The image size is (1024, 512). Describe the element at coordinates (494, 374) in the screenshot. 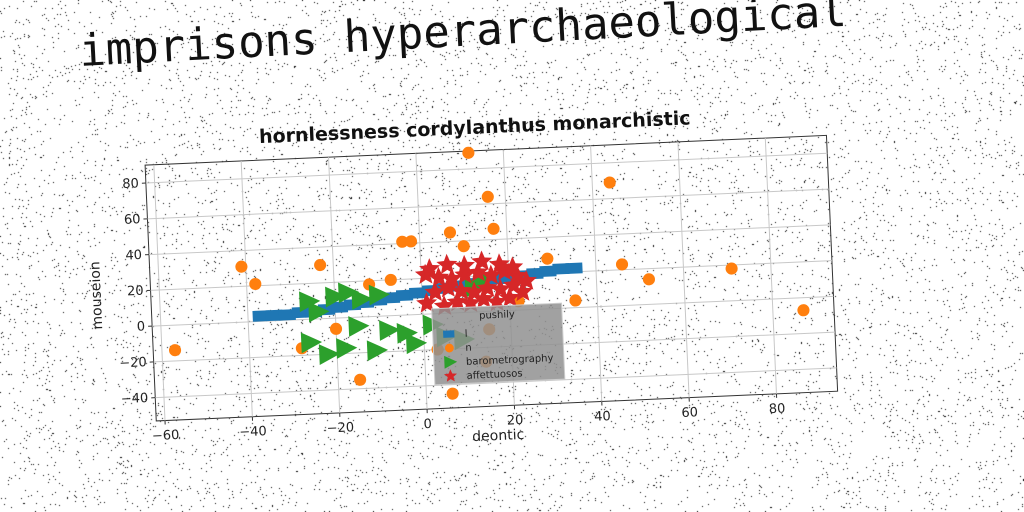

I see `legend-label: affettuosos` at that location.